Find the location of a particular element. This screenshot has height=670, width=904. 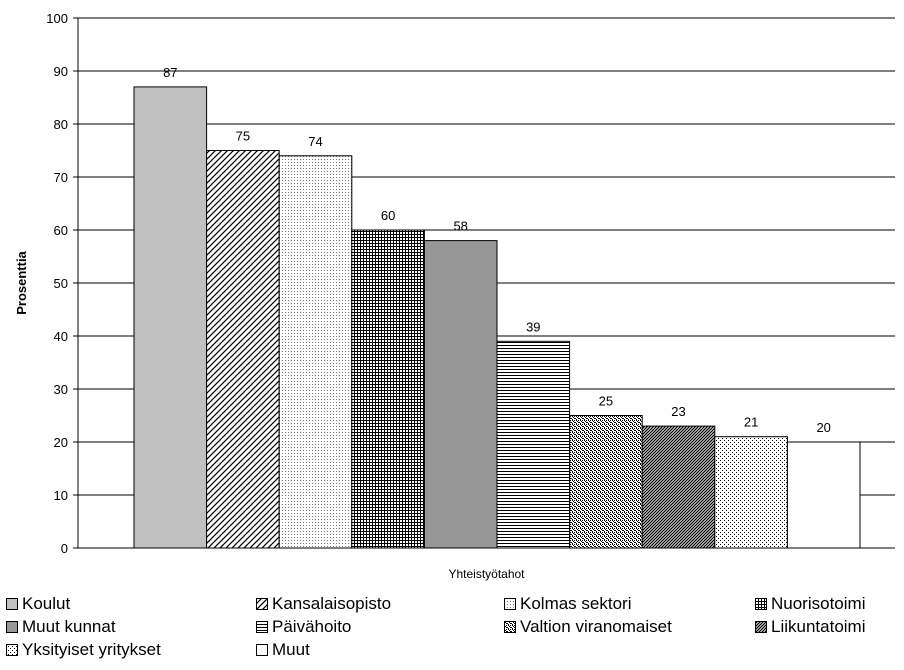

bar-value-label: 39 is located at coordinates (533, 326).